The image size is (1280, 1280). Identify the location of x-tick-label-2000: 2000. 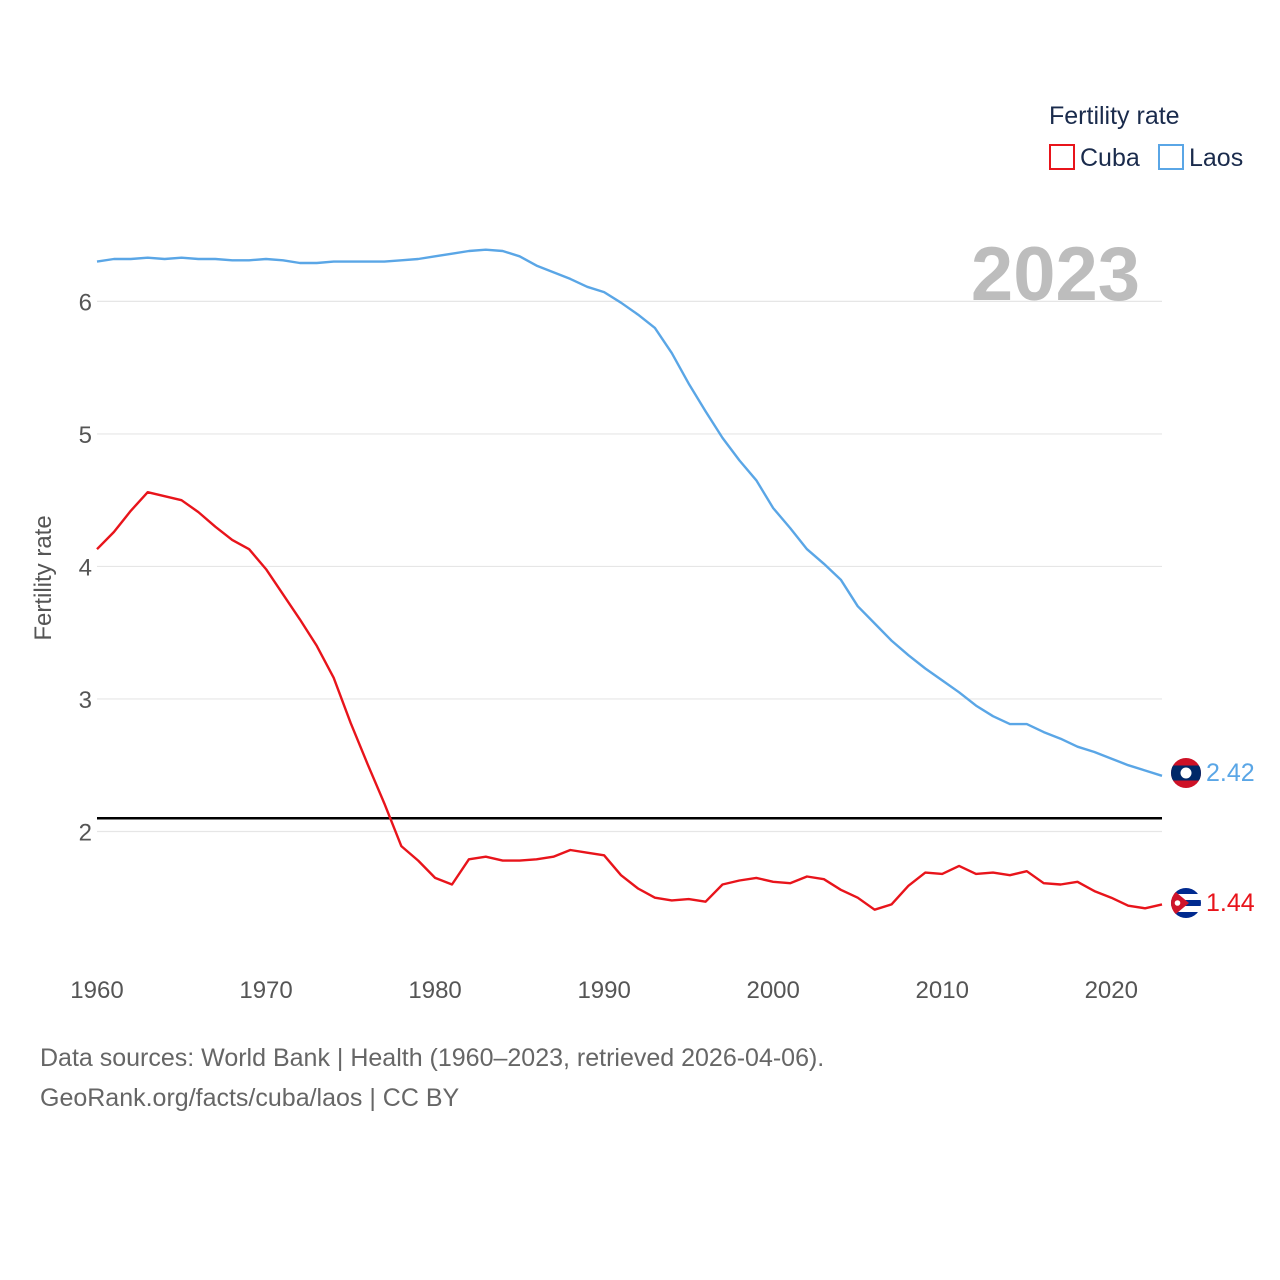
(772, 990).